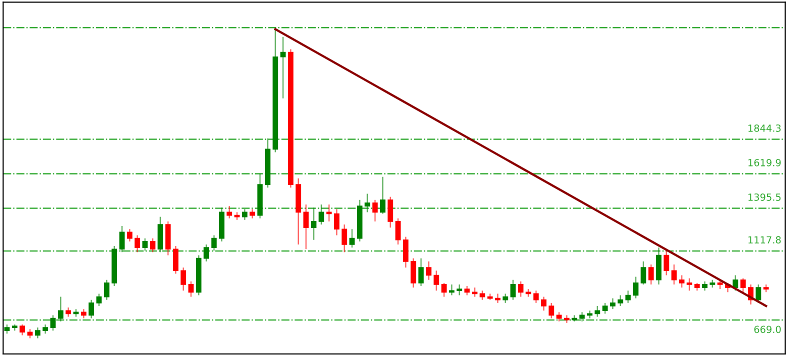 The width and height of the screenshot is (790, 359). What do you see at coordinates (764, 128) in the screenshot?
I see `ref-line-label: 1844.3` at bounding box center [764, 128].